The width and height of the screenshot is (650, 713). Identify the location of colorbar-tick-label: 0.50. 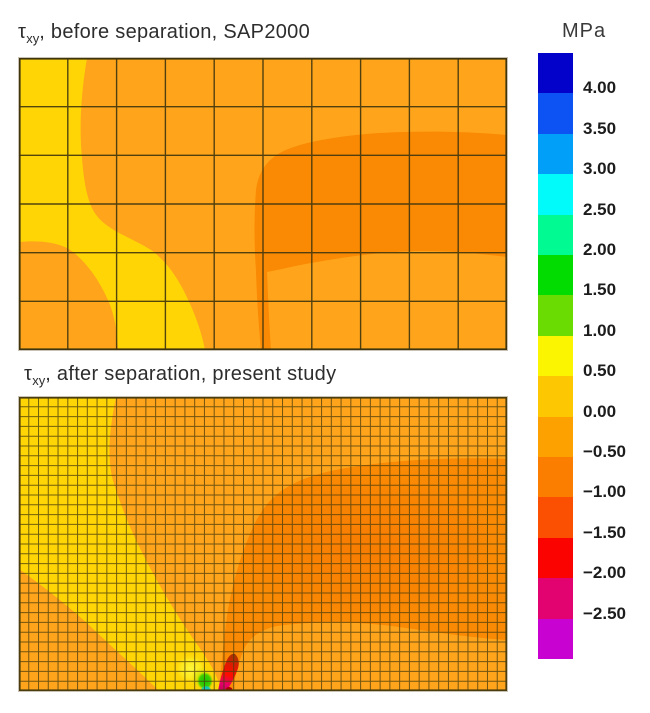
(600, 370).